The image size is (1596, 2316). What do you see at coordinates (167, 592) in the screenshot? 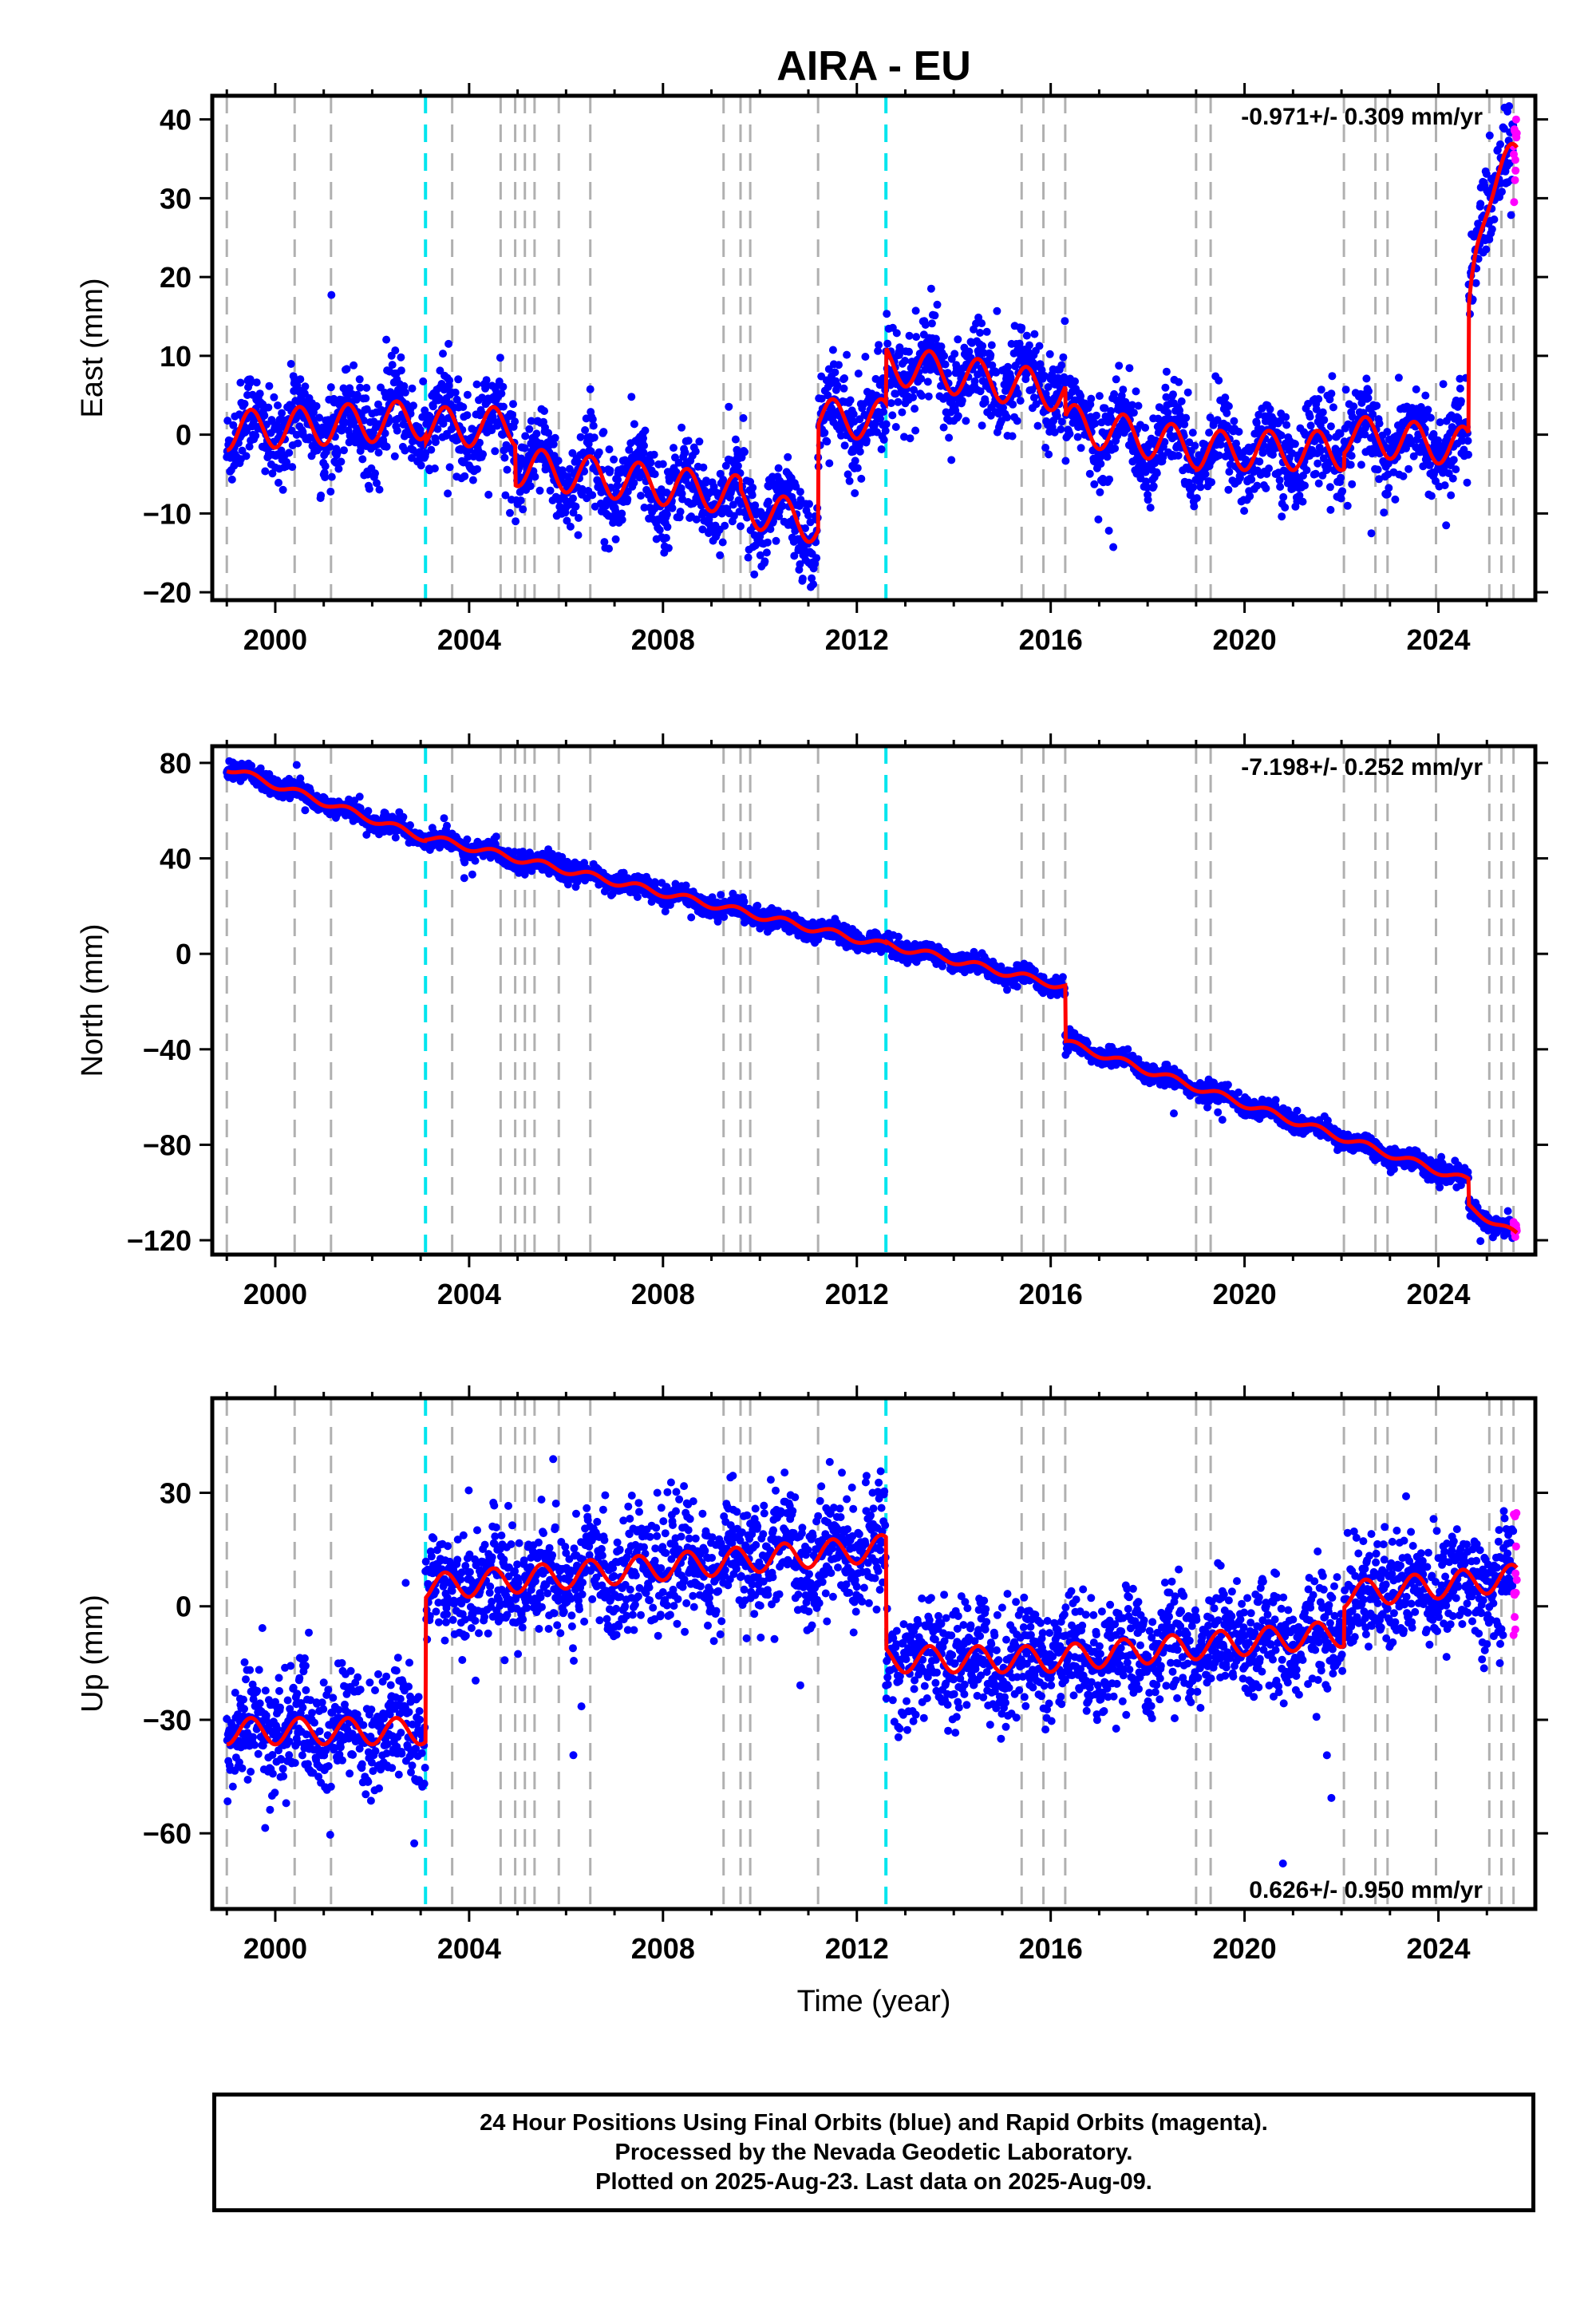
I see `y-tick-label: −20` at bounding box center [167, 592].